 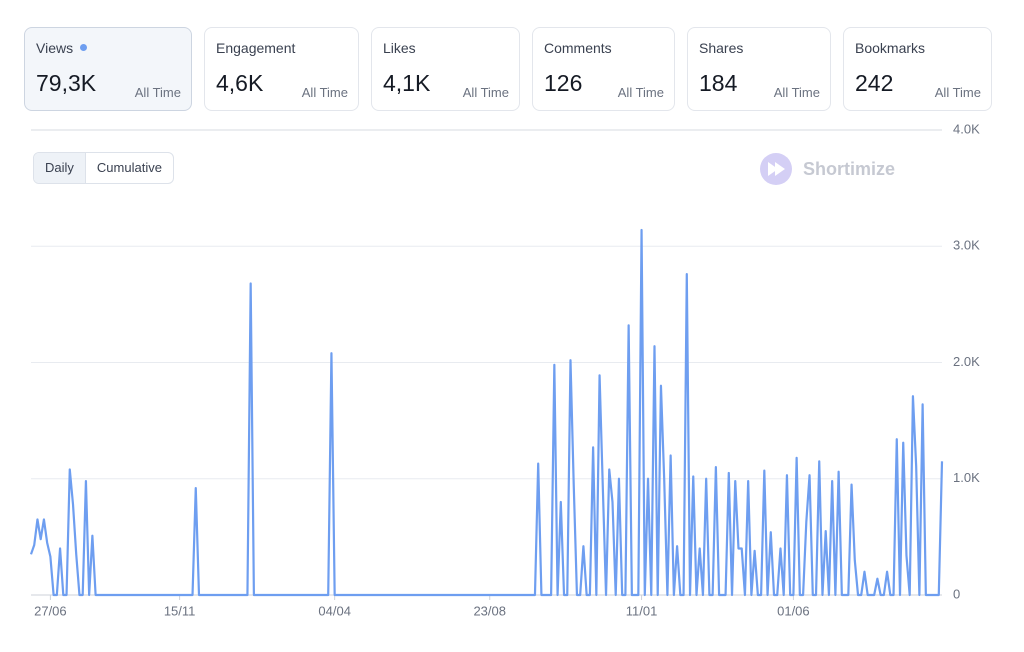 What do you see at coordinates (759, 69) in the screenshot?
I see `stat-card: Shares 184 All Time` at bounding box center [759, 69].